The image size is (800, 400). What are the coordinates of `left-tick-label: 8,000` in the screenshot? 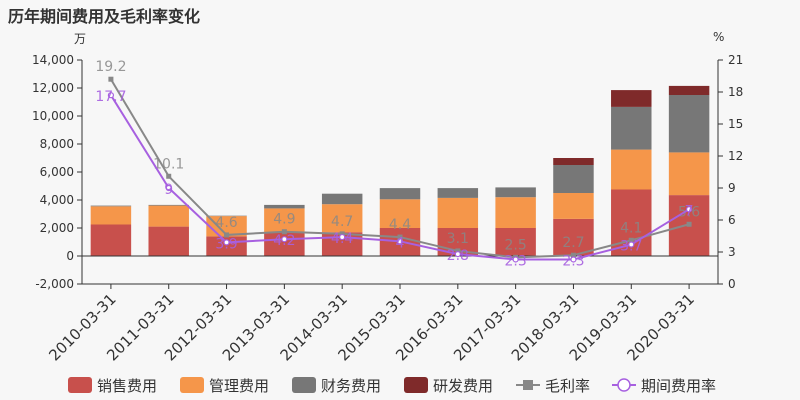 It's located at (57, 144).